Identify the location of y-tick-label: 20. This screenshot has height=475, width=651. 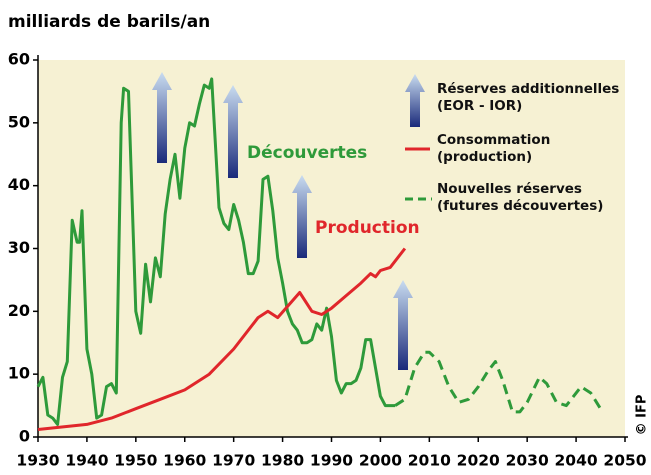
(19, 310).